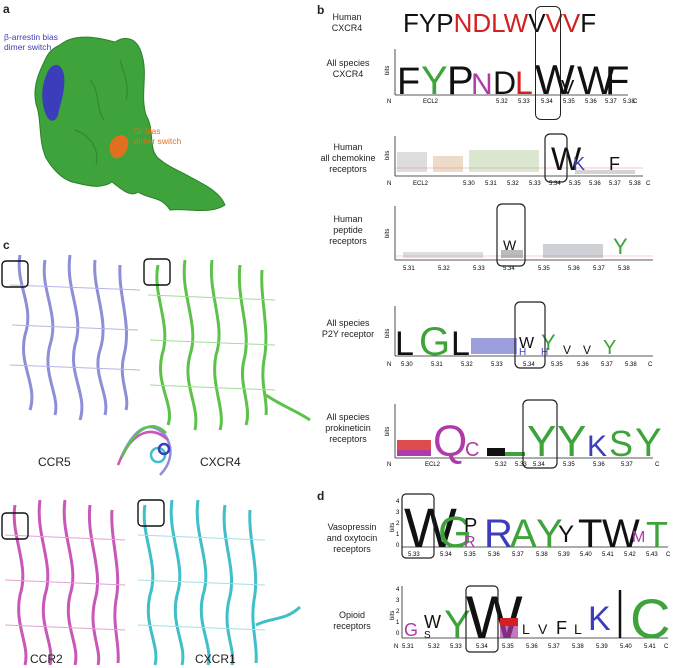  What do you see at coordinates (522, 352) in the screenshot?
I see `svg-text: H` at bounding box center [522, 352].